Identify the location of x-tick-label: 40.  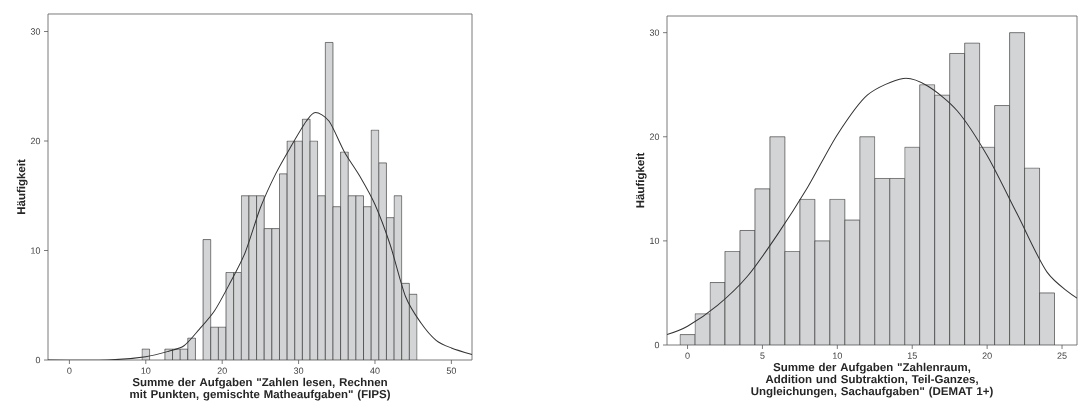
(375, 370).